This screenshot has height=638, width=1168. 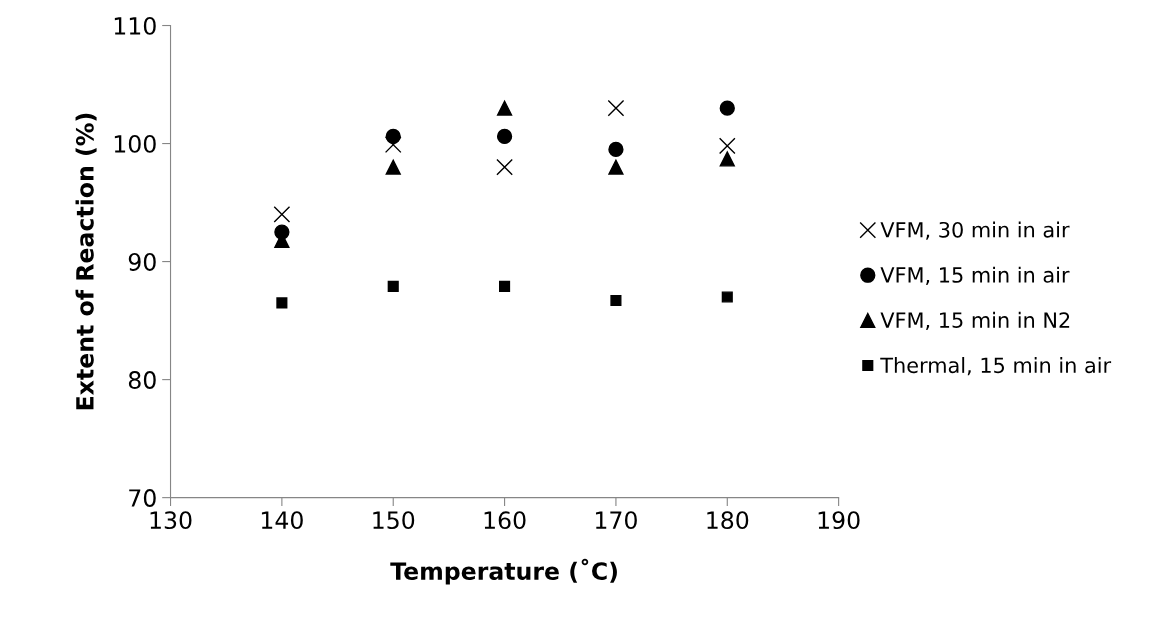 What do you see at coordinates (142, 498) in the screenshot?
I see `y-tick-label: 70` at bounding box center [142, 498].